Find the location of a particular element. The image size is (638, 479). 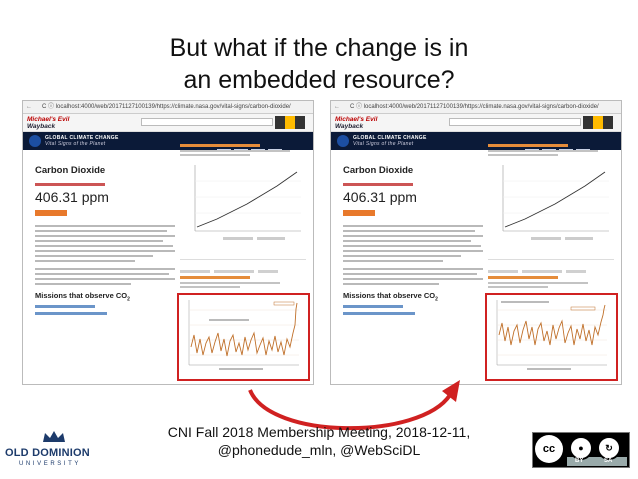

cc-by-label: BY is located at coordinates (579, 461).